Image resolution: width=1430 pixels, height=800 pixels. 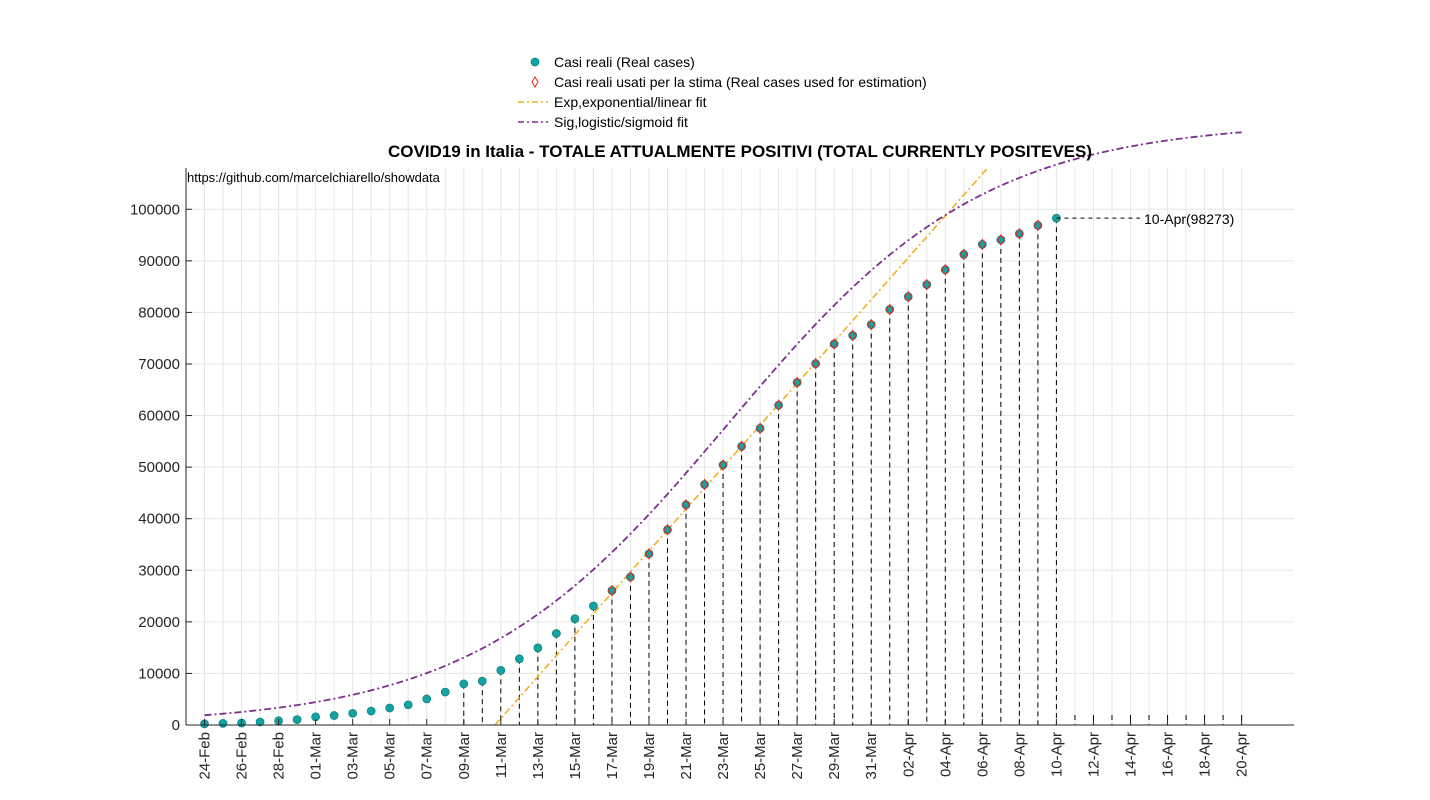 What do you see at coordinates (464, 756) in the screenshot?
I see `x-tick-label: 09-Mar` at bounding box center [464, 756].